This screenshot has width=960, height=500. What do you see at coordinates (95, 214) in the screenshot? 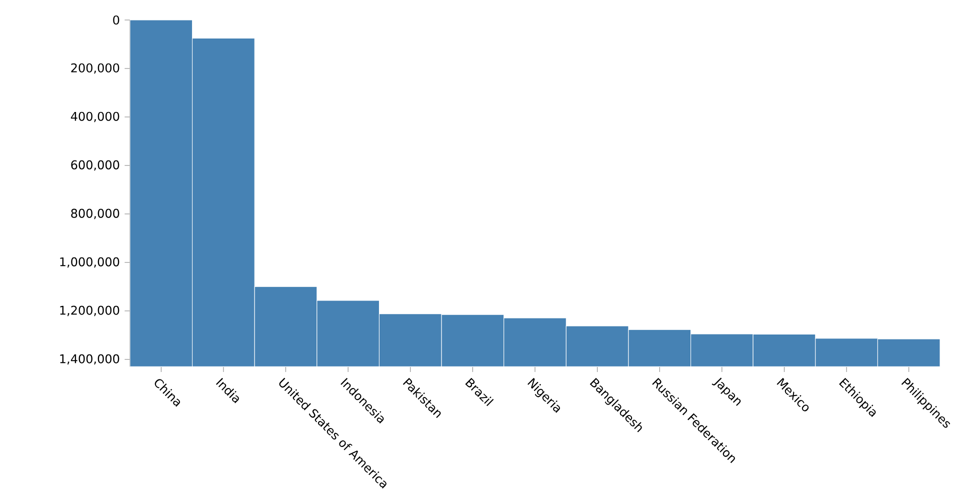
I see `y-tick-label: 800,000` at bounding box center [95, 214].